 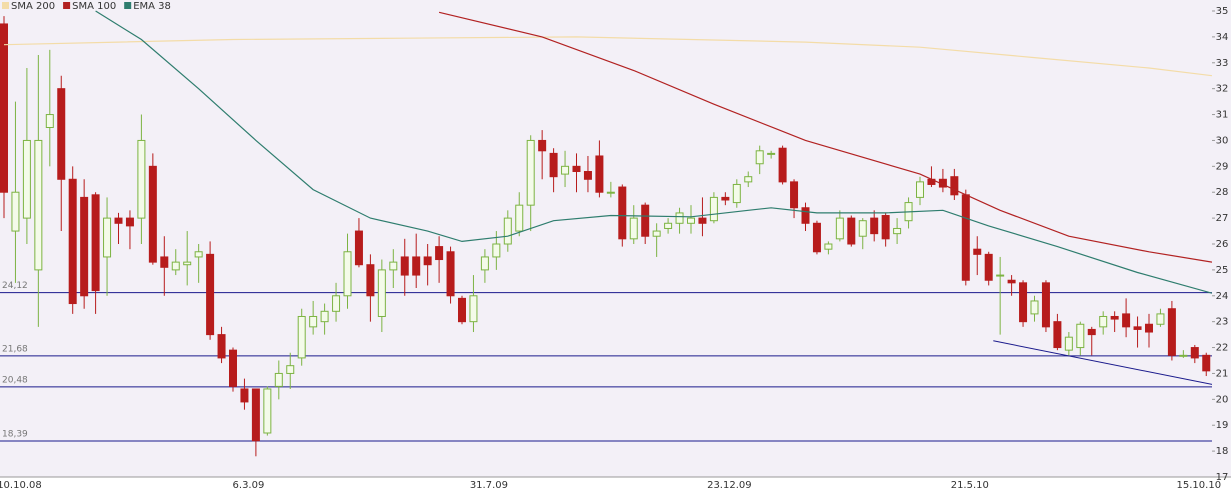 I want to click on y-tick-label: 24, so click(x=1222, y=296).